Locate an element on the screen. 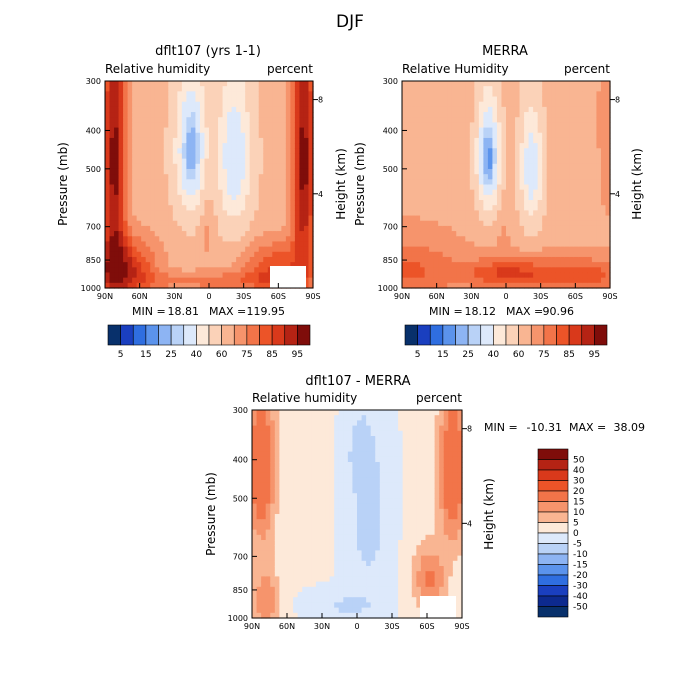  model-colorbar-swatch is located at coordinates (177, 335).